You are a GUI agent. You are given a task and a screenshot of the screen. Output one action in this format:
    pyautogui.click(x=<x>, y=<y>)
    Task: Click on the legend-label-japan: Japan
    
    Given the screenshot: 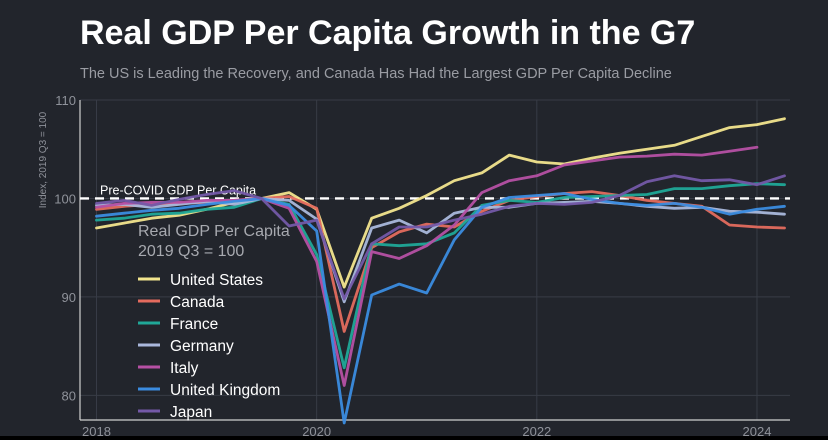 What is the action you would take?
    pyautogui.click(x=191, y=412)
    